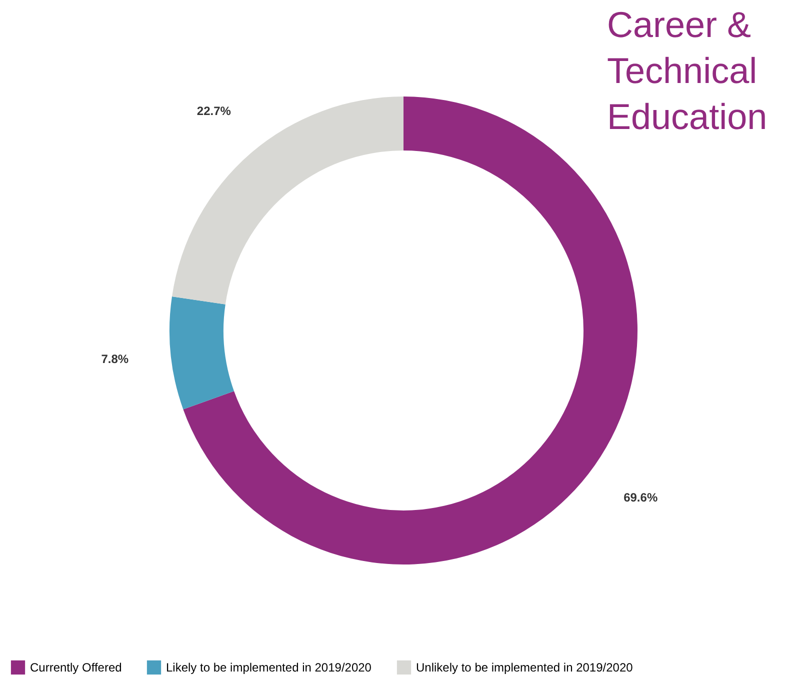  Describe the element at coordinates (641, 497) in the screenshot. I see `data-label: 69.6%` at that location.